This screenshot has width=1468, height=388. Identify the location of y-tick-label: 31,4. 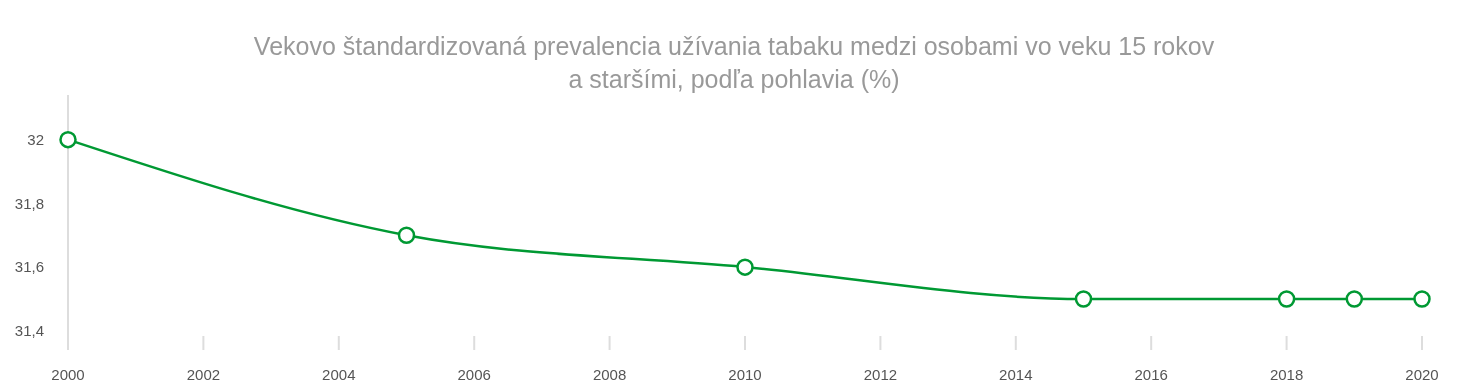
(29, 331).